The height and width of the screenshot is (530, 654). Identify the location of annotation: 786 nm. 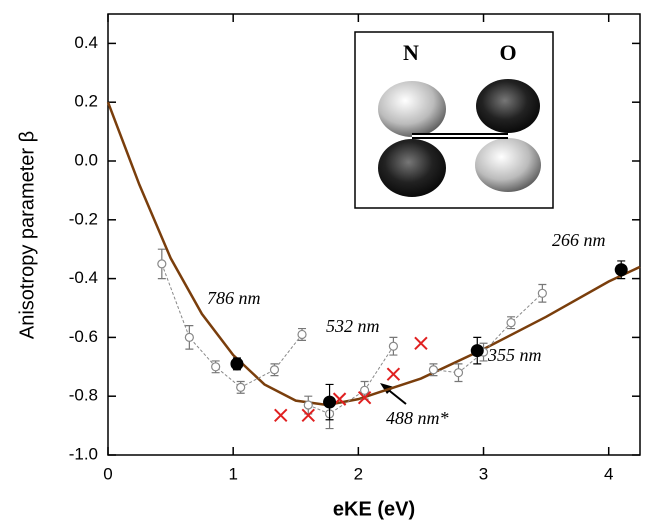
(234, 298).